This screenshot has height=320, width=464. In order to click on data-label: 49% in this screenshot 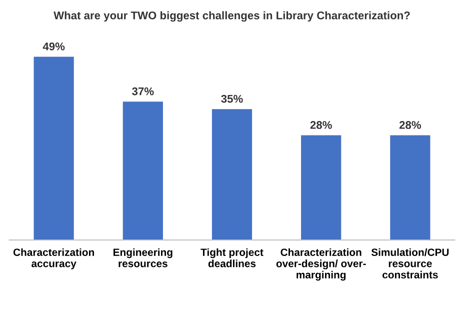, I will do `click(53, 46)`.